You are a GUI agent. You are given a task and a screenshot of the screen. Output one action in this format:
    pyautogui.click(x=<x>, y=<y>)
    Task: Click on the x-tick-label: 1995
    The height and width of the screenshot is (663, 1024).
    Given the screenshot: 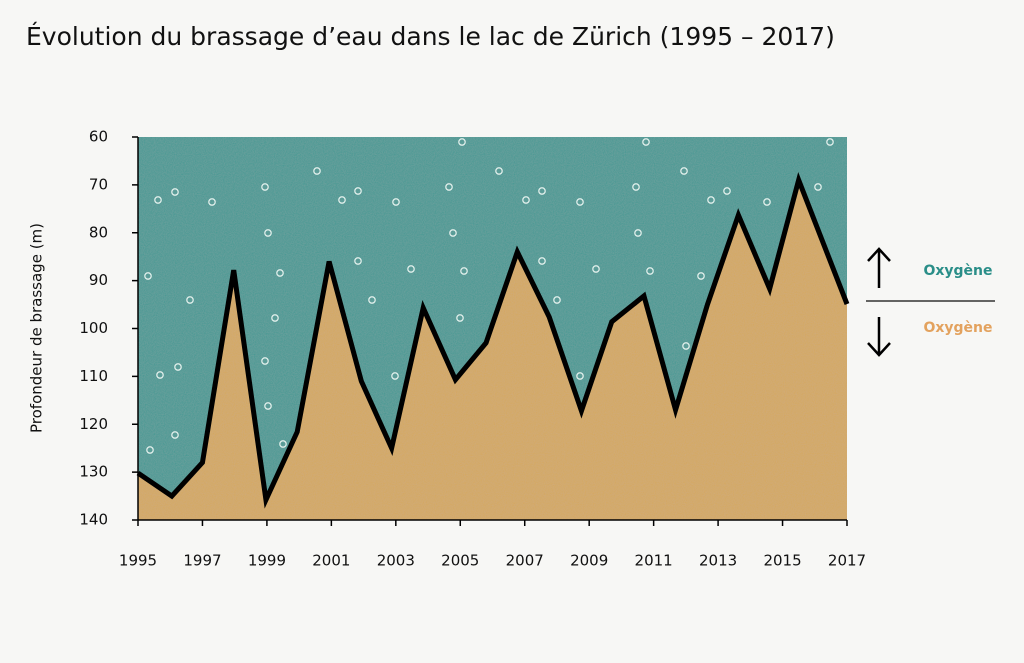 What is the action you would take?
    pyautogui.click(x=138, y=561)
    